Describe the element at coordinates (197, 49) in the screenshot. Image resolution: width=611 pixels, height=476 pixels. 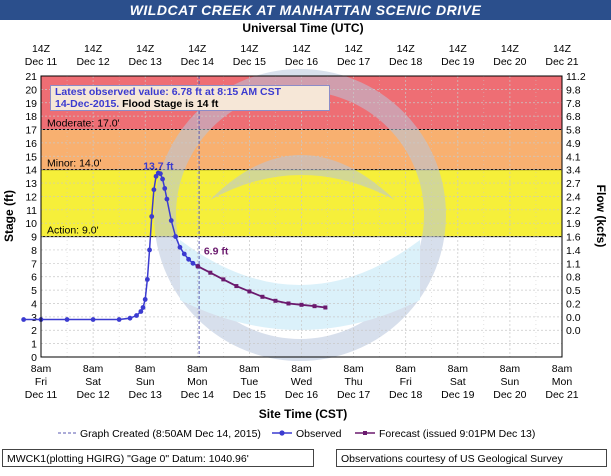
I see `utc-tick-hour-3: 14Z` at that location.